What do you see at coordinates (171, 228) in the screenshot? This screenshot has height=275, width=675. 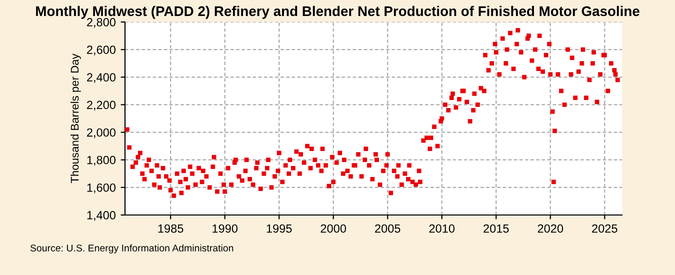 I see `x-tick-label: 1985` at bounding box center [171, 228].